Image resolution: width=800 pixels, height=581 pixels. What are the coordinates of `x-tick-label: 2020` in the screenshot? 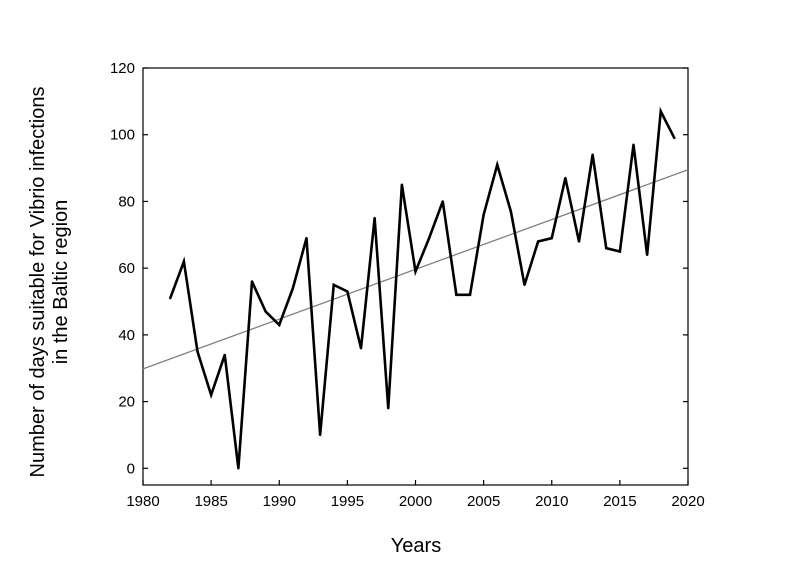 It's located at (687, 501).